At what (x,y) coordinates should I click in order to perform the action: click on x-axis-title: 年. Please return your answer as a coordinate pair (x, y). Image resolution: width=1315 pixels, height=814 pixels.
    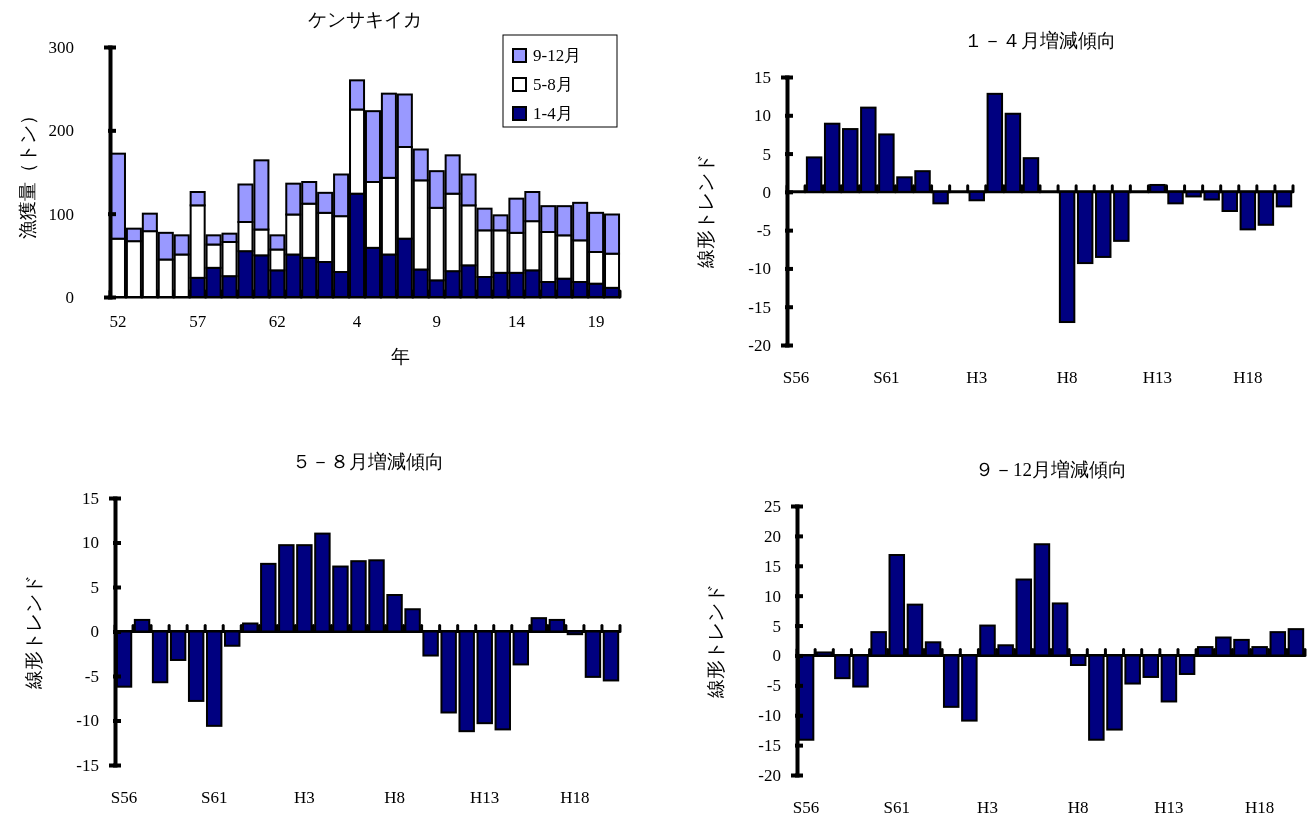
    Looking at the image, I should click on (401, 356).